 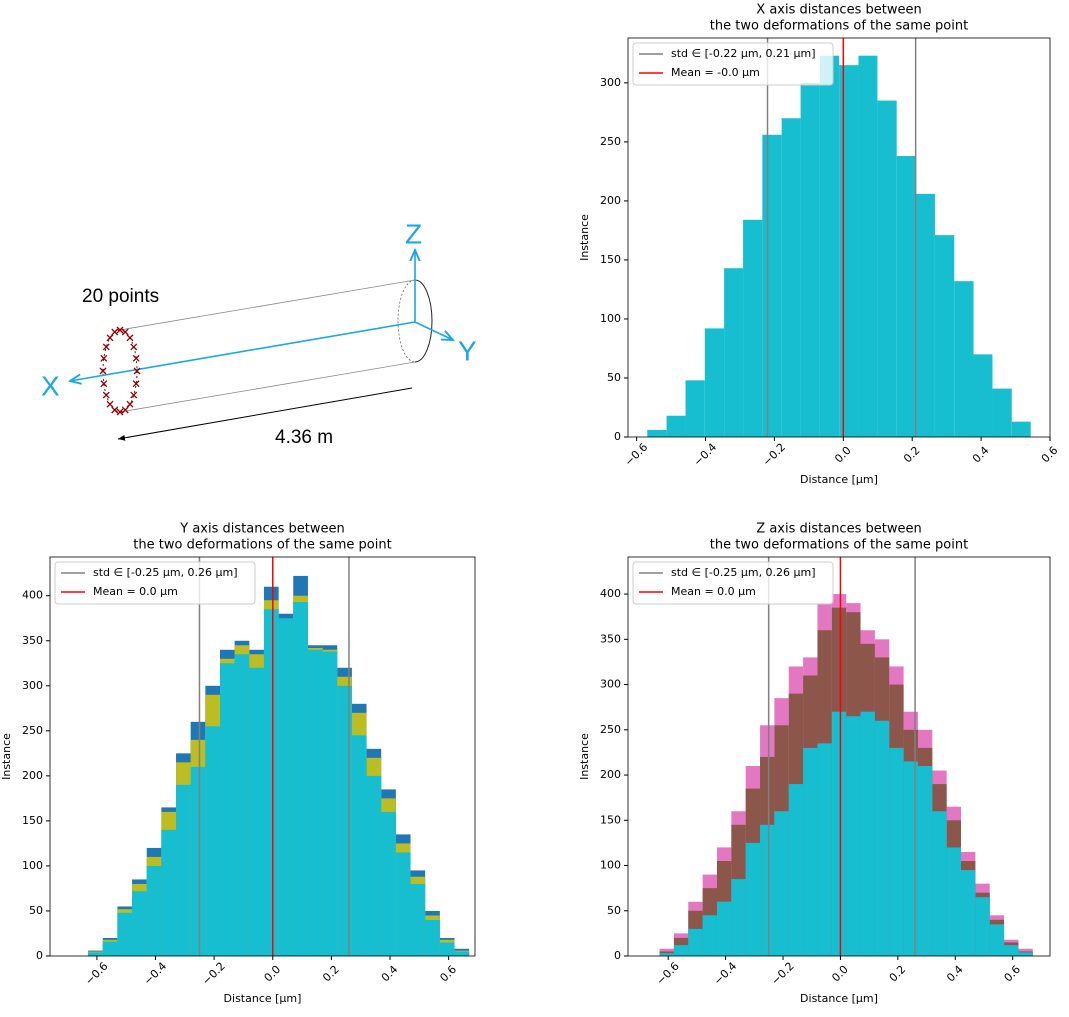 What do you see at coordinates (423, 321) in the screenshot?
I see `cylinder-end` at bounding box center [423, 321].